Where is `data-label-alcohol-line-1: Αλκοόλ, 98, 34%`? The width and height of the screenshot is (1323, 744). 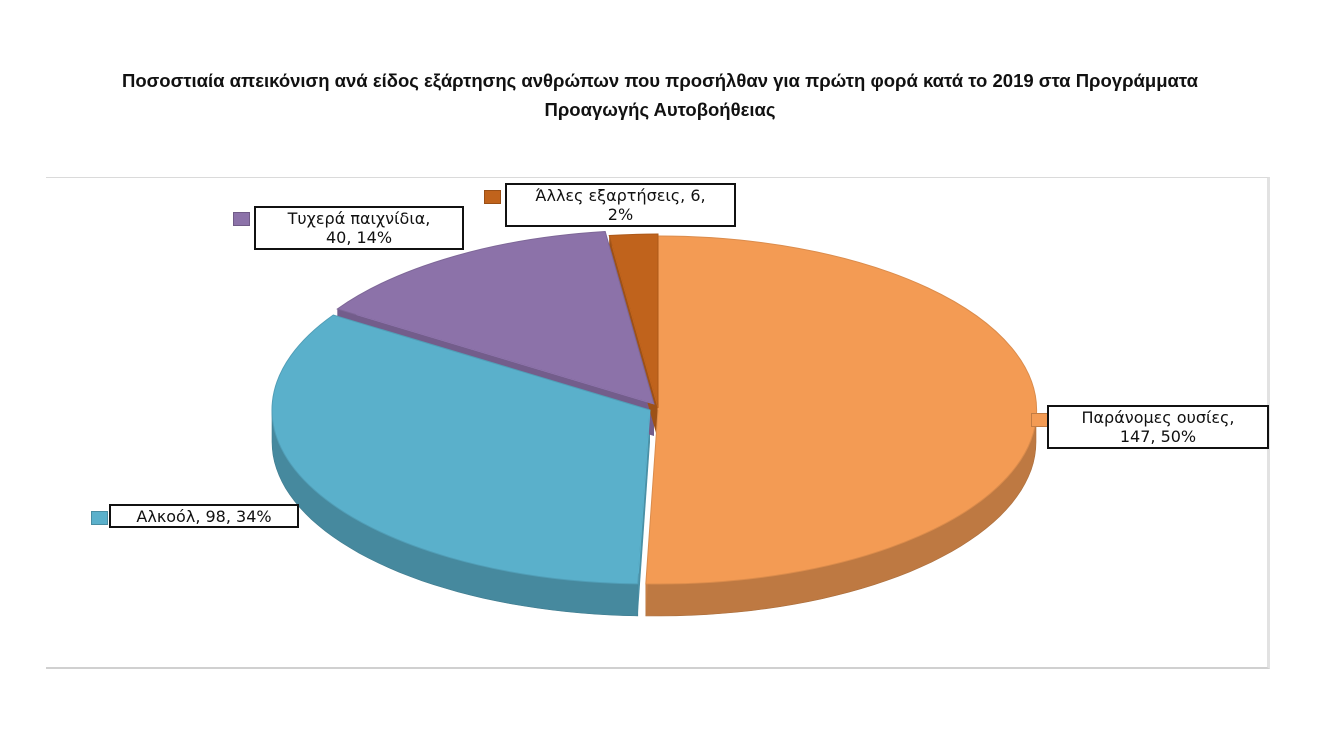 data-label-alcohol-line-1: Αλκοόλ, 98, 34% is located at coordinates (204, 516).